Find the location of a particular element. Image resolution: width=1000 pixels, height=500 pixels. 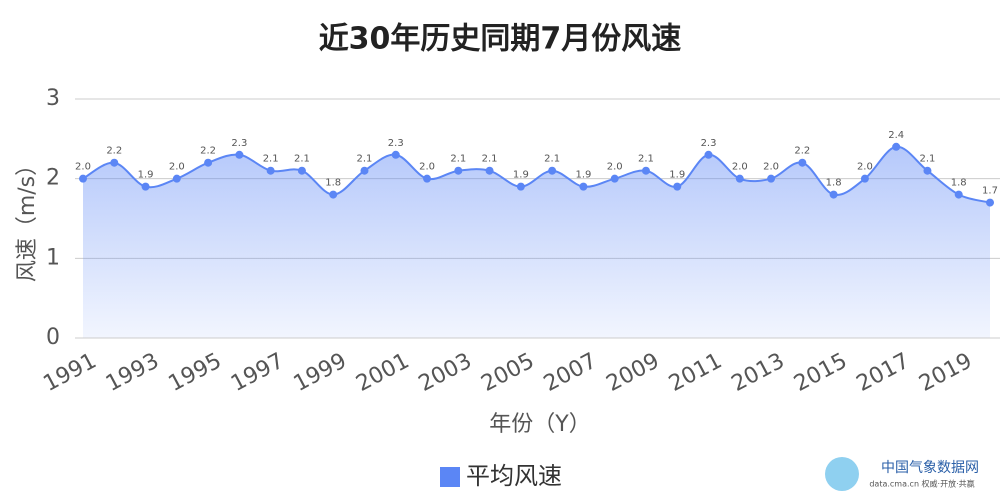

y-tick-label: 2 is located at coordinates (53, 178).